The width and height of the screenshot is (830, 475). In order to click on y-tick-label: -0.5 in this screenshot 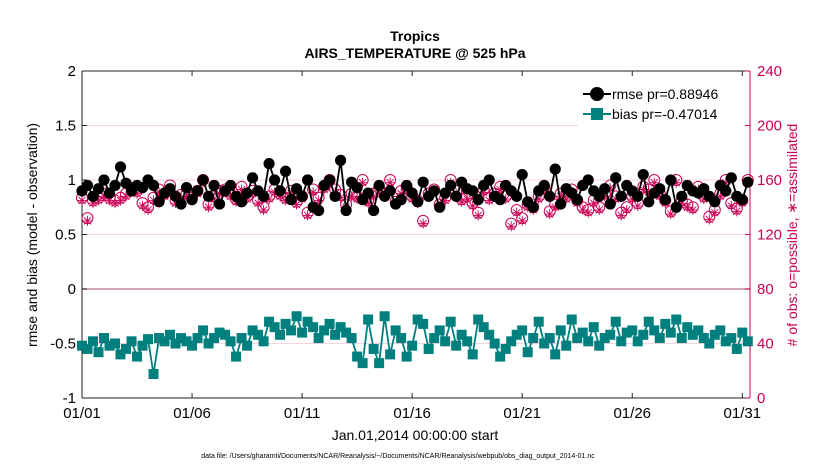, I will do `click(63, 344)`.